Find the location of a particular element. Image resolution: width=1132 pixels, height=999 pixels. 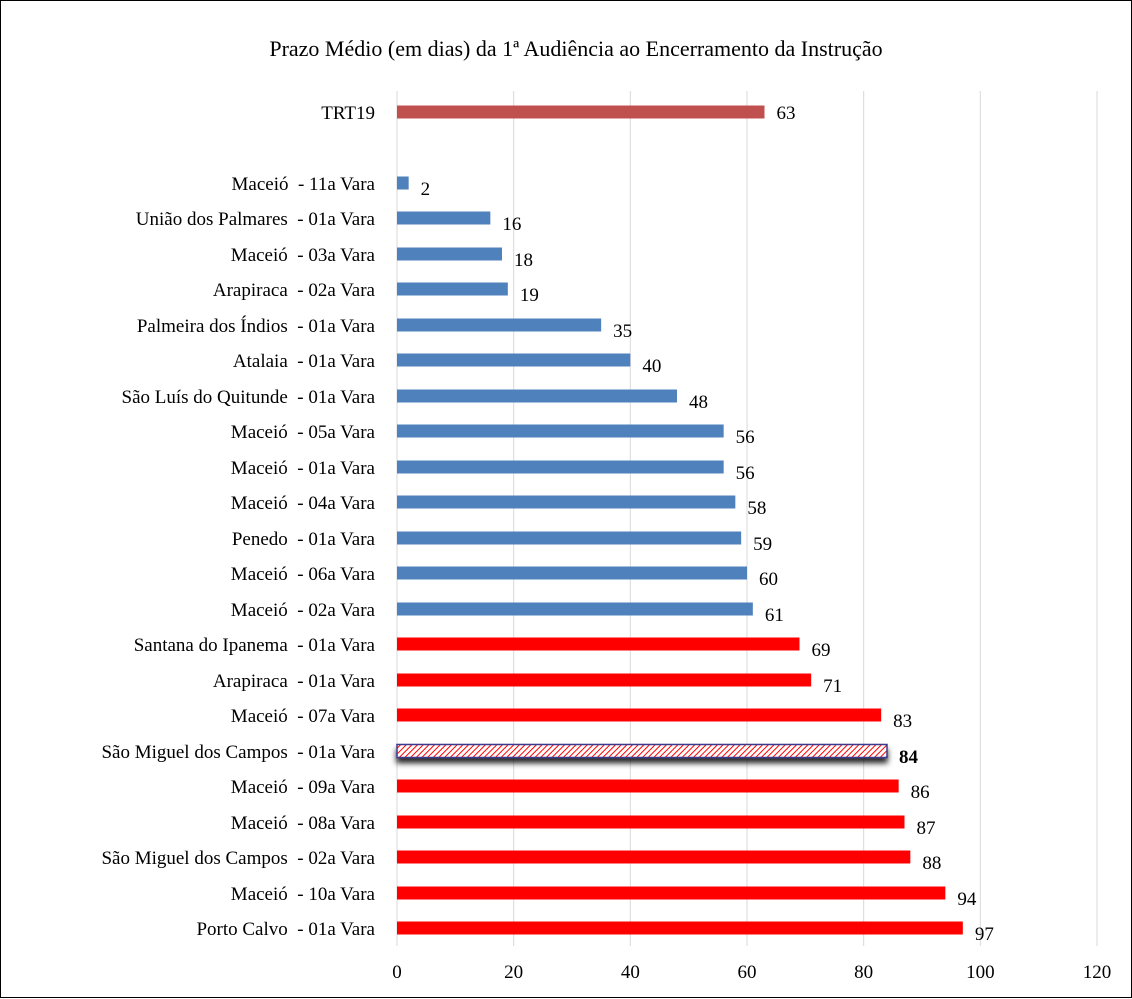

value-label: 88 is located at coordinates (931, 863).